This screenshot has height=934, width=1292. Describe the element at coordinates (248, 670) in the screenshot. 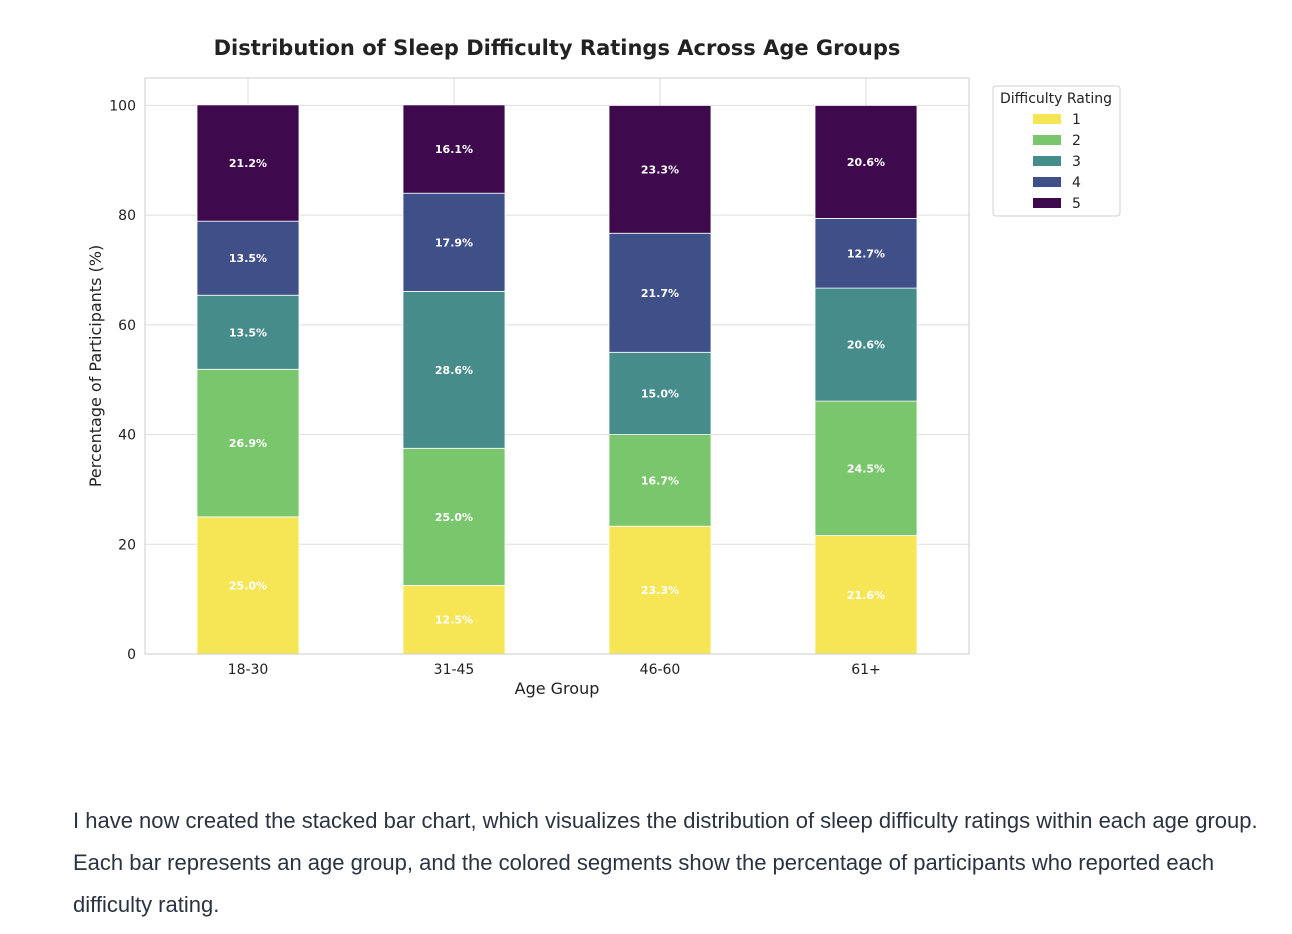

I see `x-tick-label: 18-30` at that location.